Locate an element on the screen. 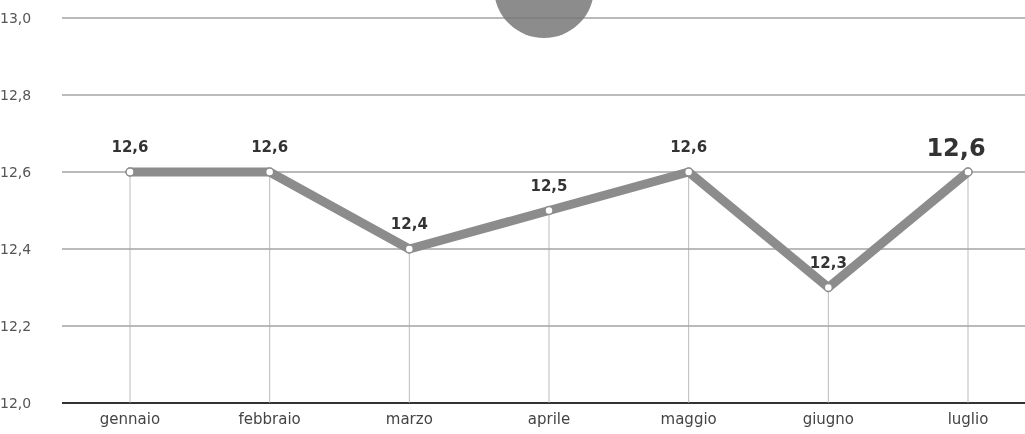  x-tick-label: giugno is located at coordinates (828, 419).